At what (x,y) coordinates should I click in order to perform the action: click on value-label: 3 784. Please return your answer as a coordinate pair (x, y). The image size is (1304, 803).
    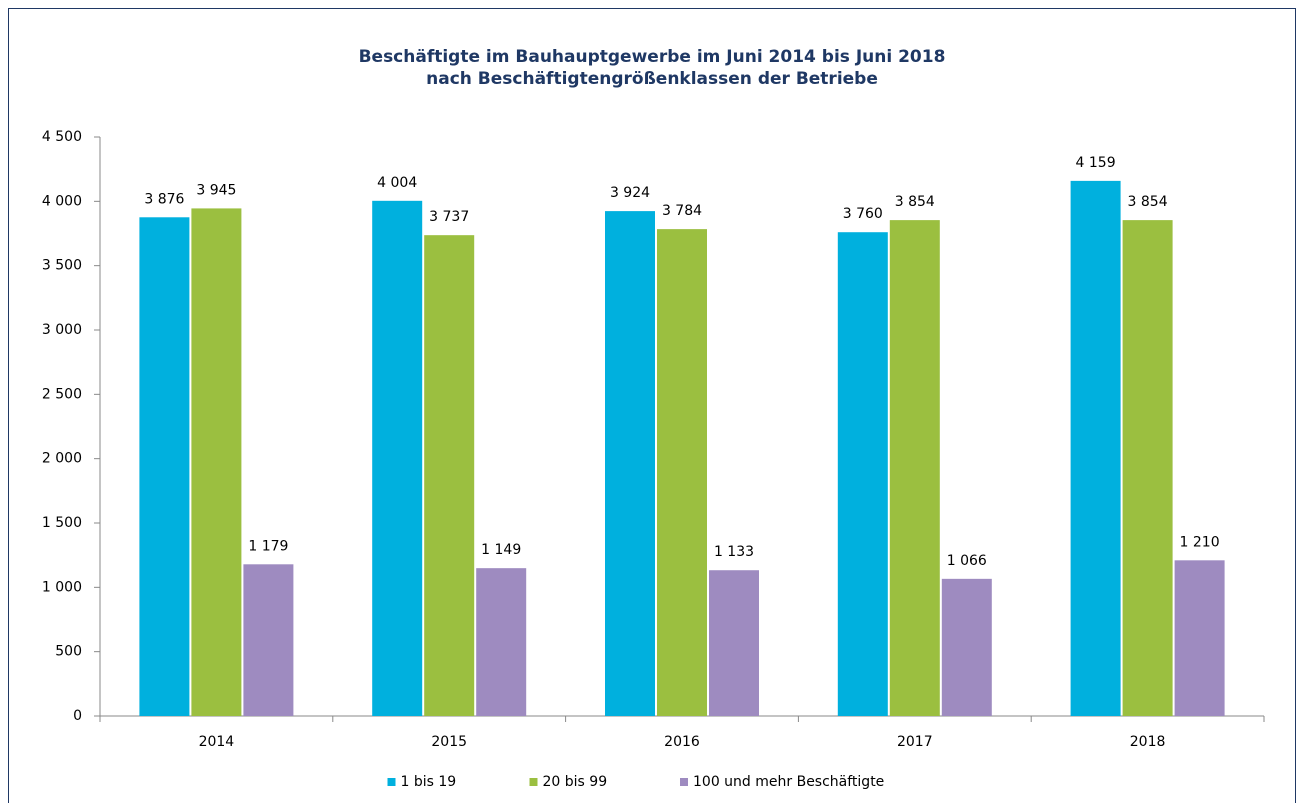
    Looking at the image, I should click on (682, 211).